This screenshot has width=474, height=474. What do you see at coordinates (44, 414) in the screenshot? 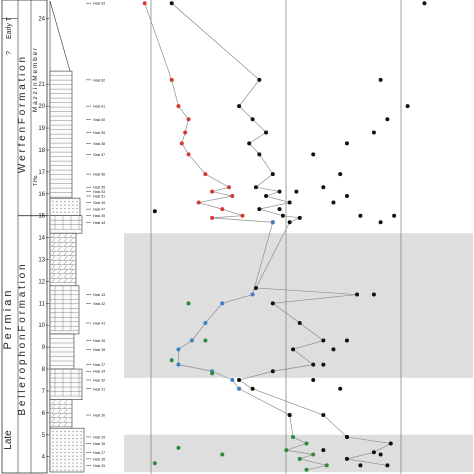
I see `height-tick-label: 6` at bounding box center [44, 414].